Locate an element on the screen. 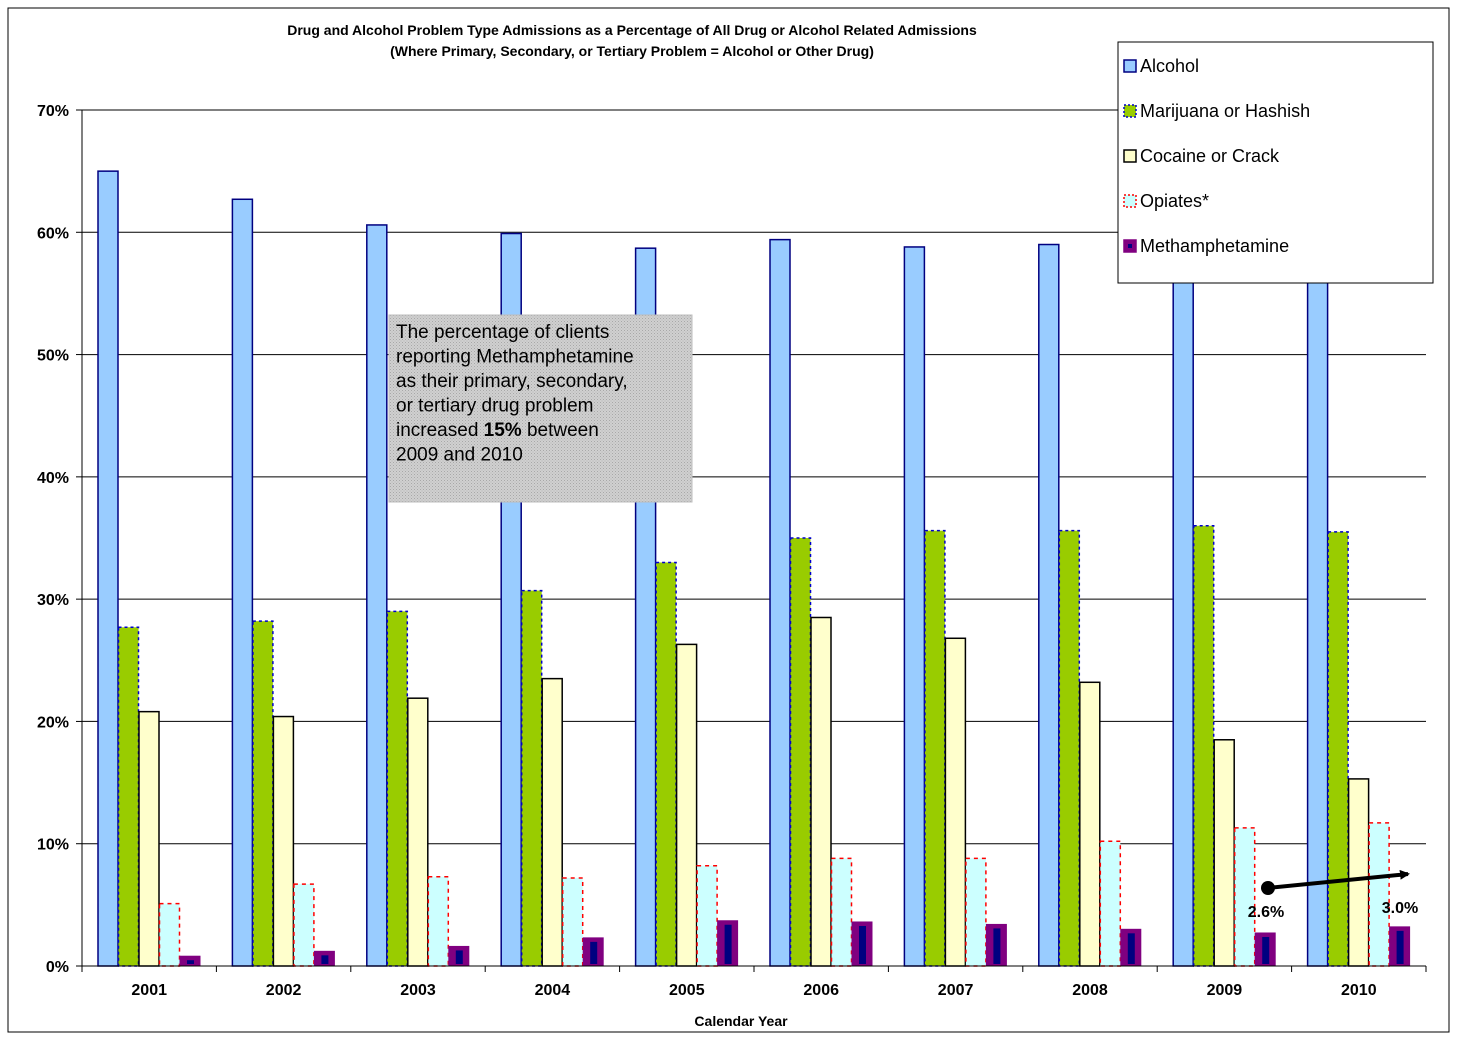  data-label-methamphetamine-2009: 2.6% is located at coordinates (1266, 912).